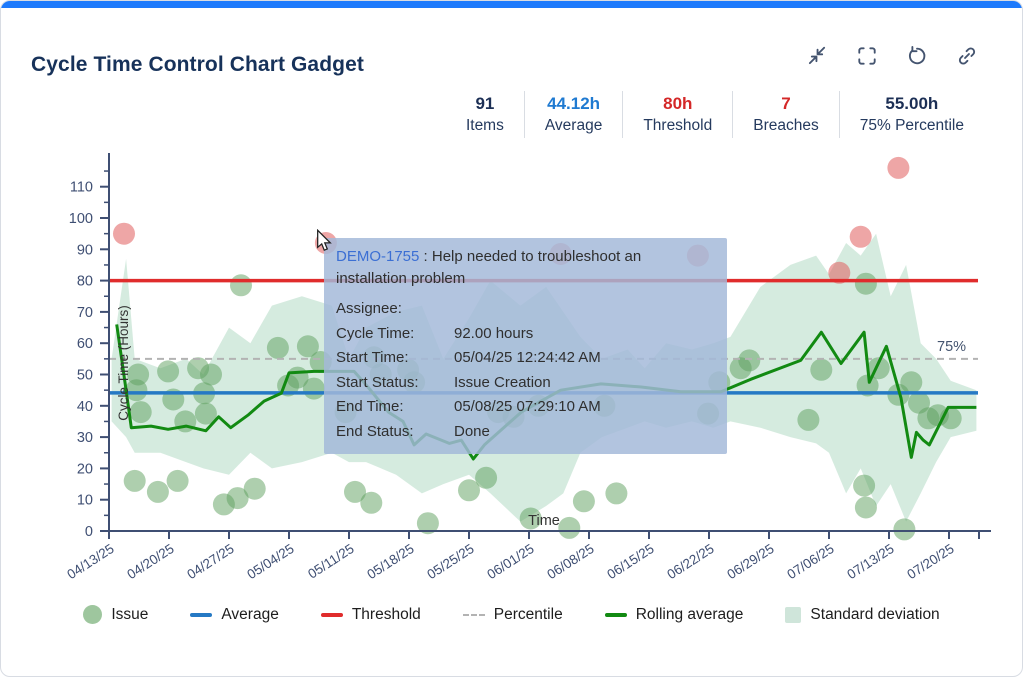 Image resolution: width=1023 pixels, height=677 pixels. I want to click on stat-breaches: 7 Breaches, so click(785, 114).